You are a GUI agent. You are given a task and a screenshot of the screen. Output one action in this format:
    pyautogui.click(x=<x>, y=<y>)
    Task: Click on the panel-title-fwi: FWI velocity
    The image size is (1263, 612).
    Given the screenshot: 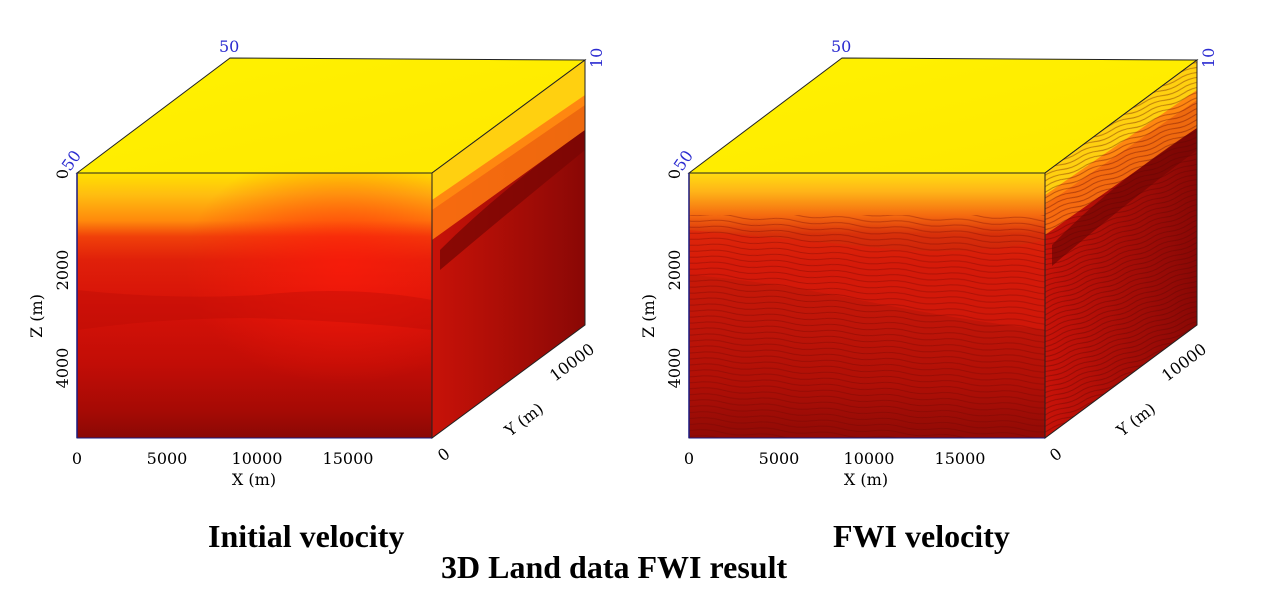 What is the action you would take?
    pyautogui.click(x=921, y=536)
    